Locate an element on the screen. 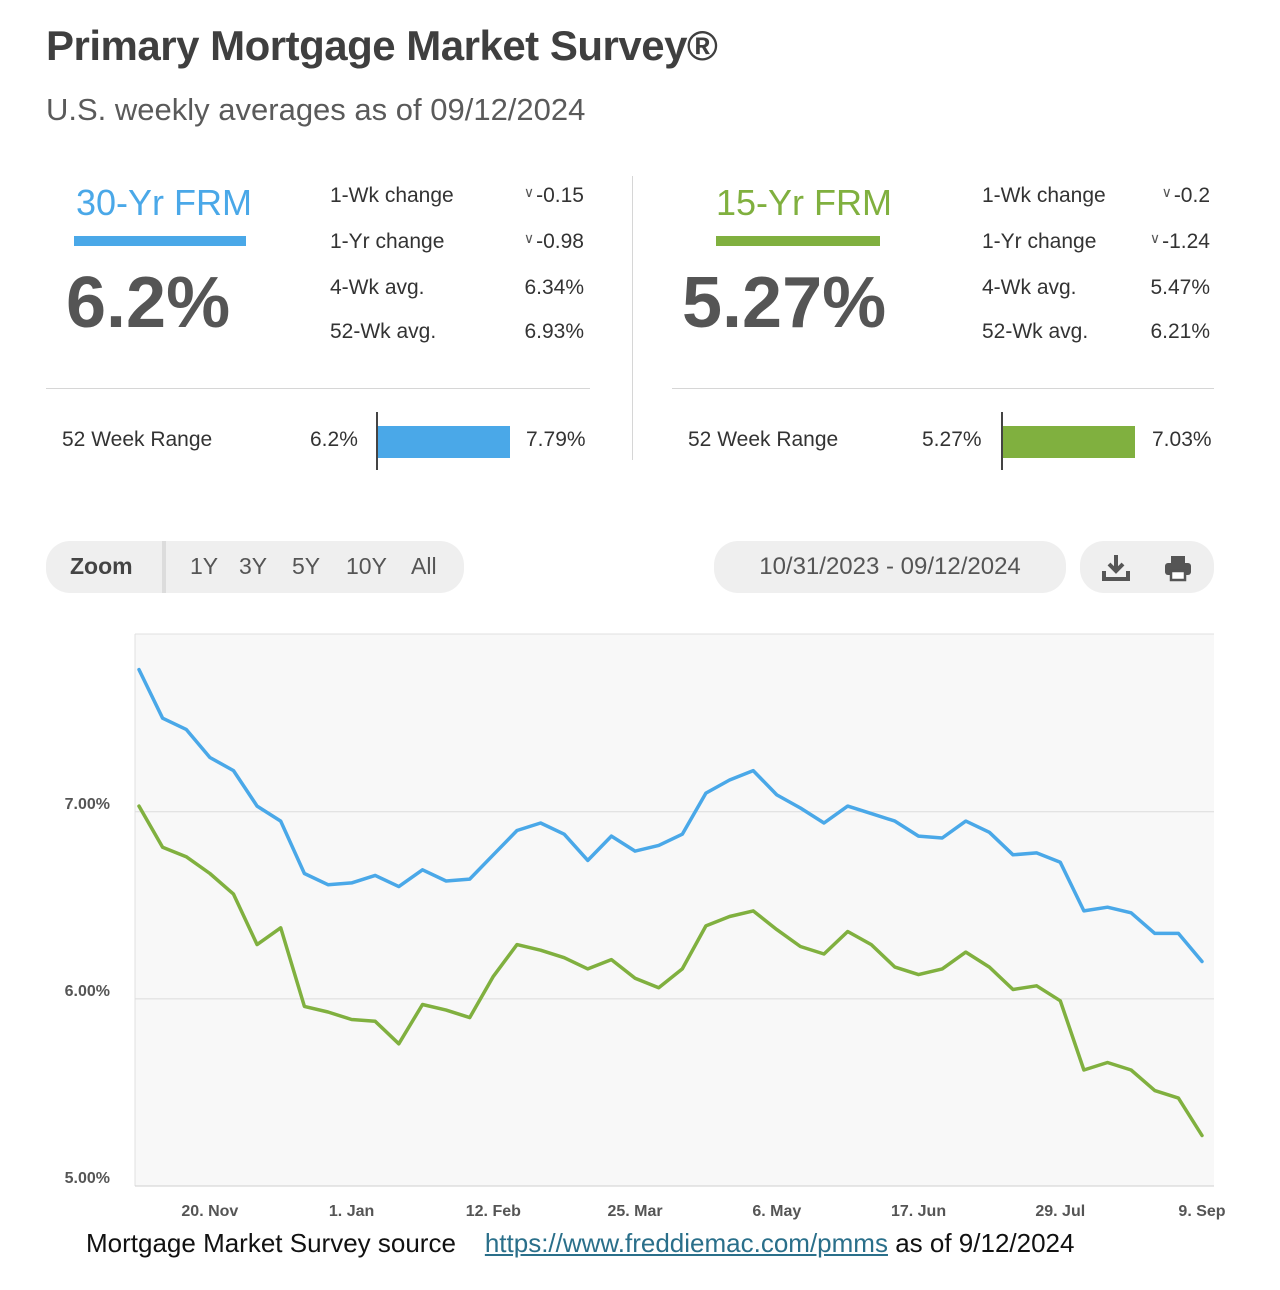 The height and width of the screenshot is (1290, 1280). print-icon is located at coordinates (1178, 569).